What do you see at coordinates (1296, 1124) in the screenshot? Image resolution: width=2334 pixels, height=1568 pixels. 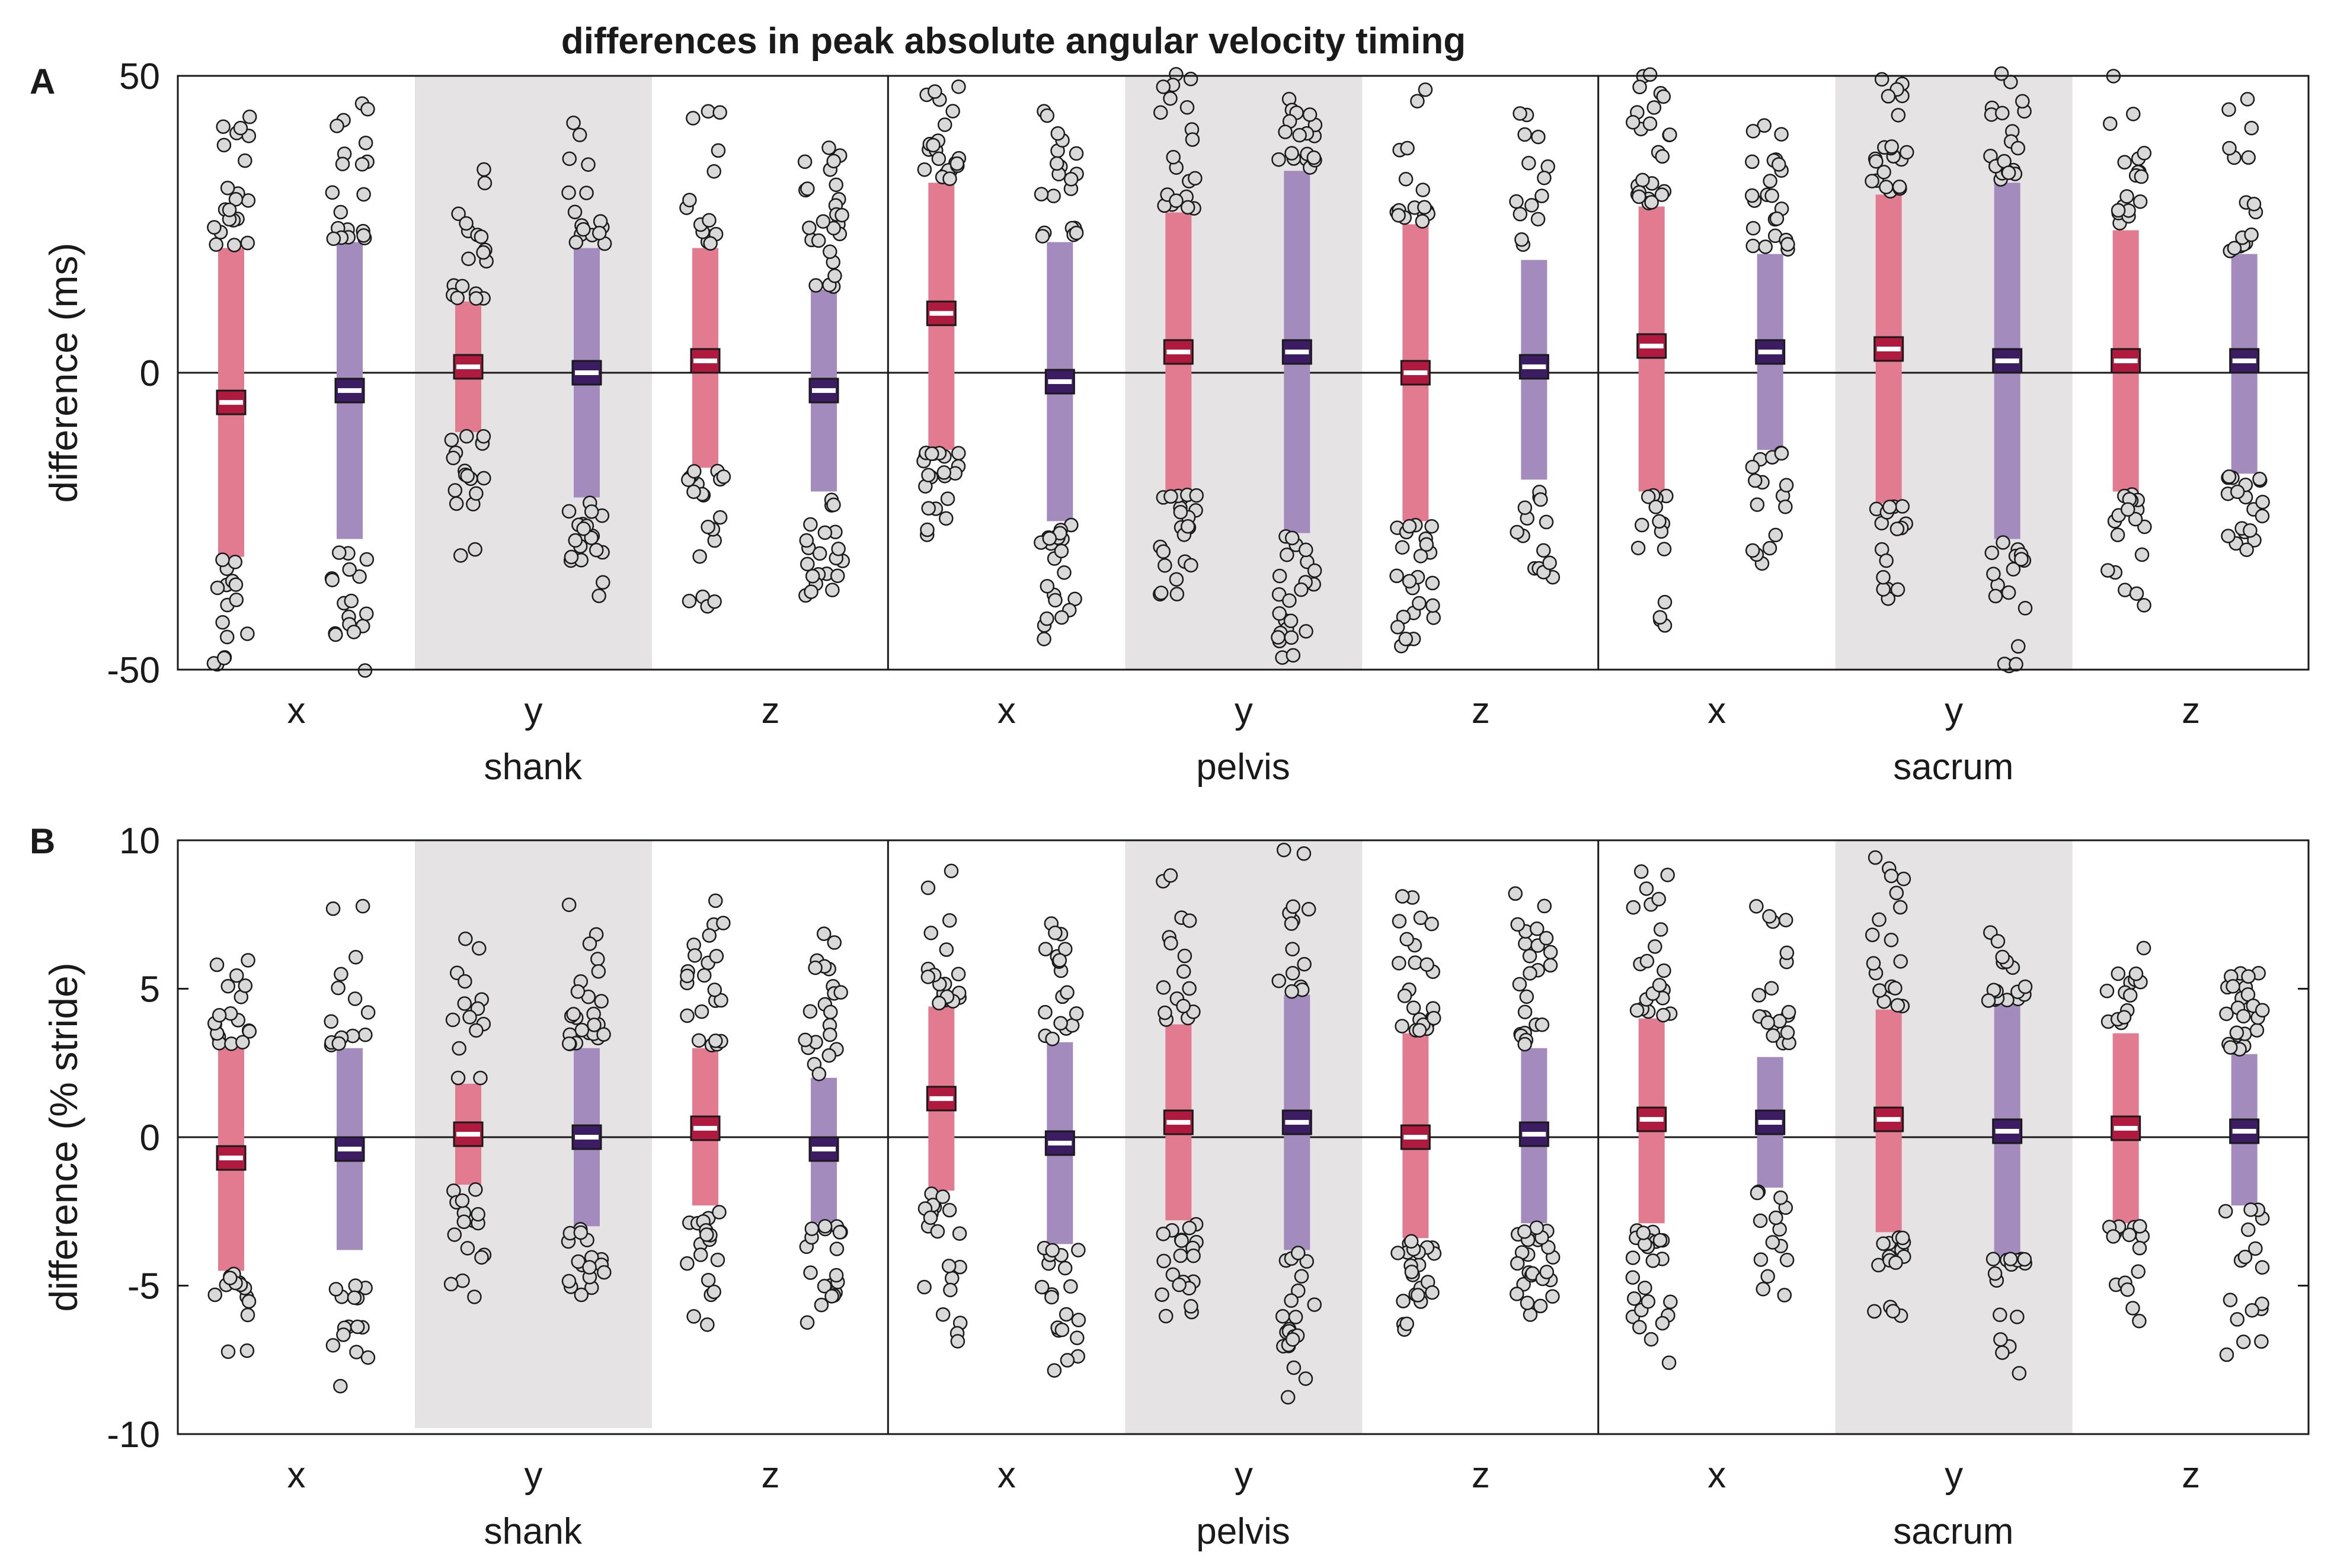 I see `scatter-pelvis-y-purple` at bounding box center [1296, 1124].